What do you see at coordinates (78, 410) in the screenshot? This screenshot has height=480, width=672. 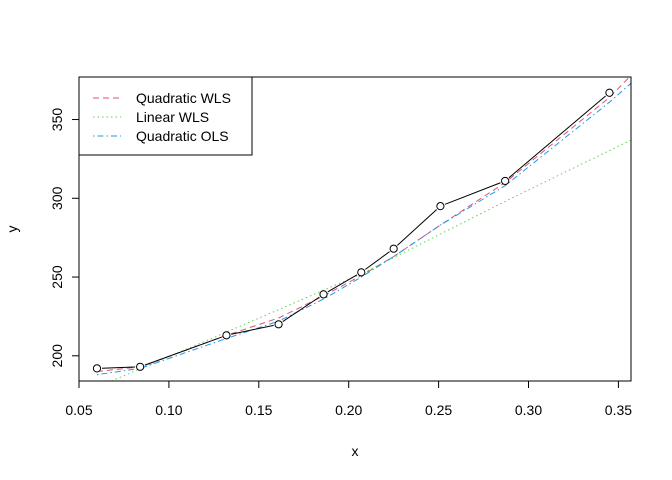 I see `x-tick-label: 0.05` at bounding box center [78, 410].